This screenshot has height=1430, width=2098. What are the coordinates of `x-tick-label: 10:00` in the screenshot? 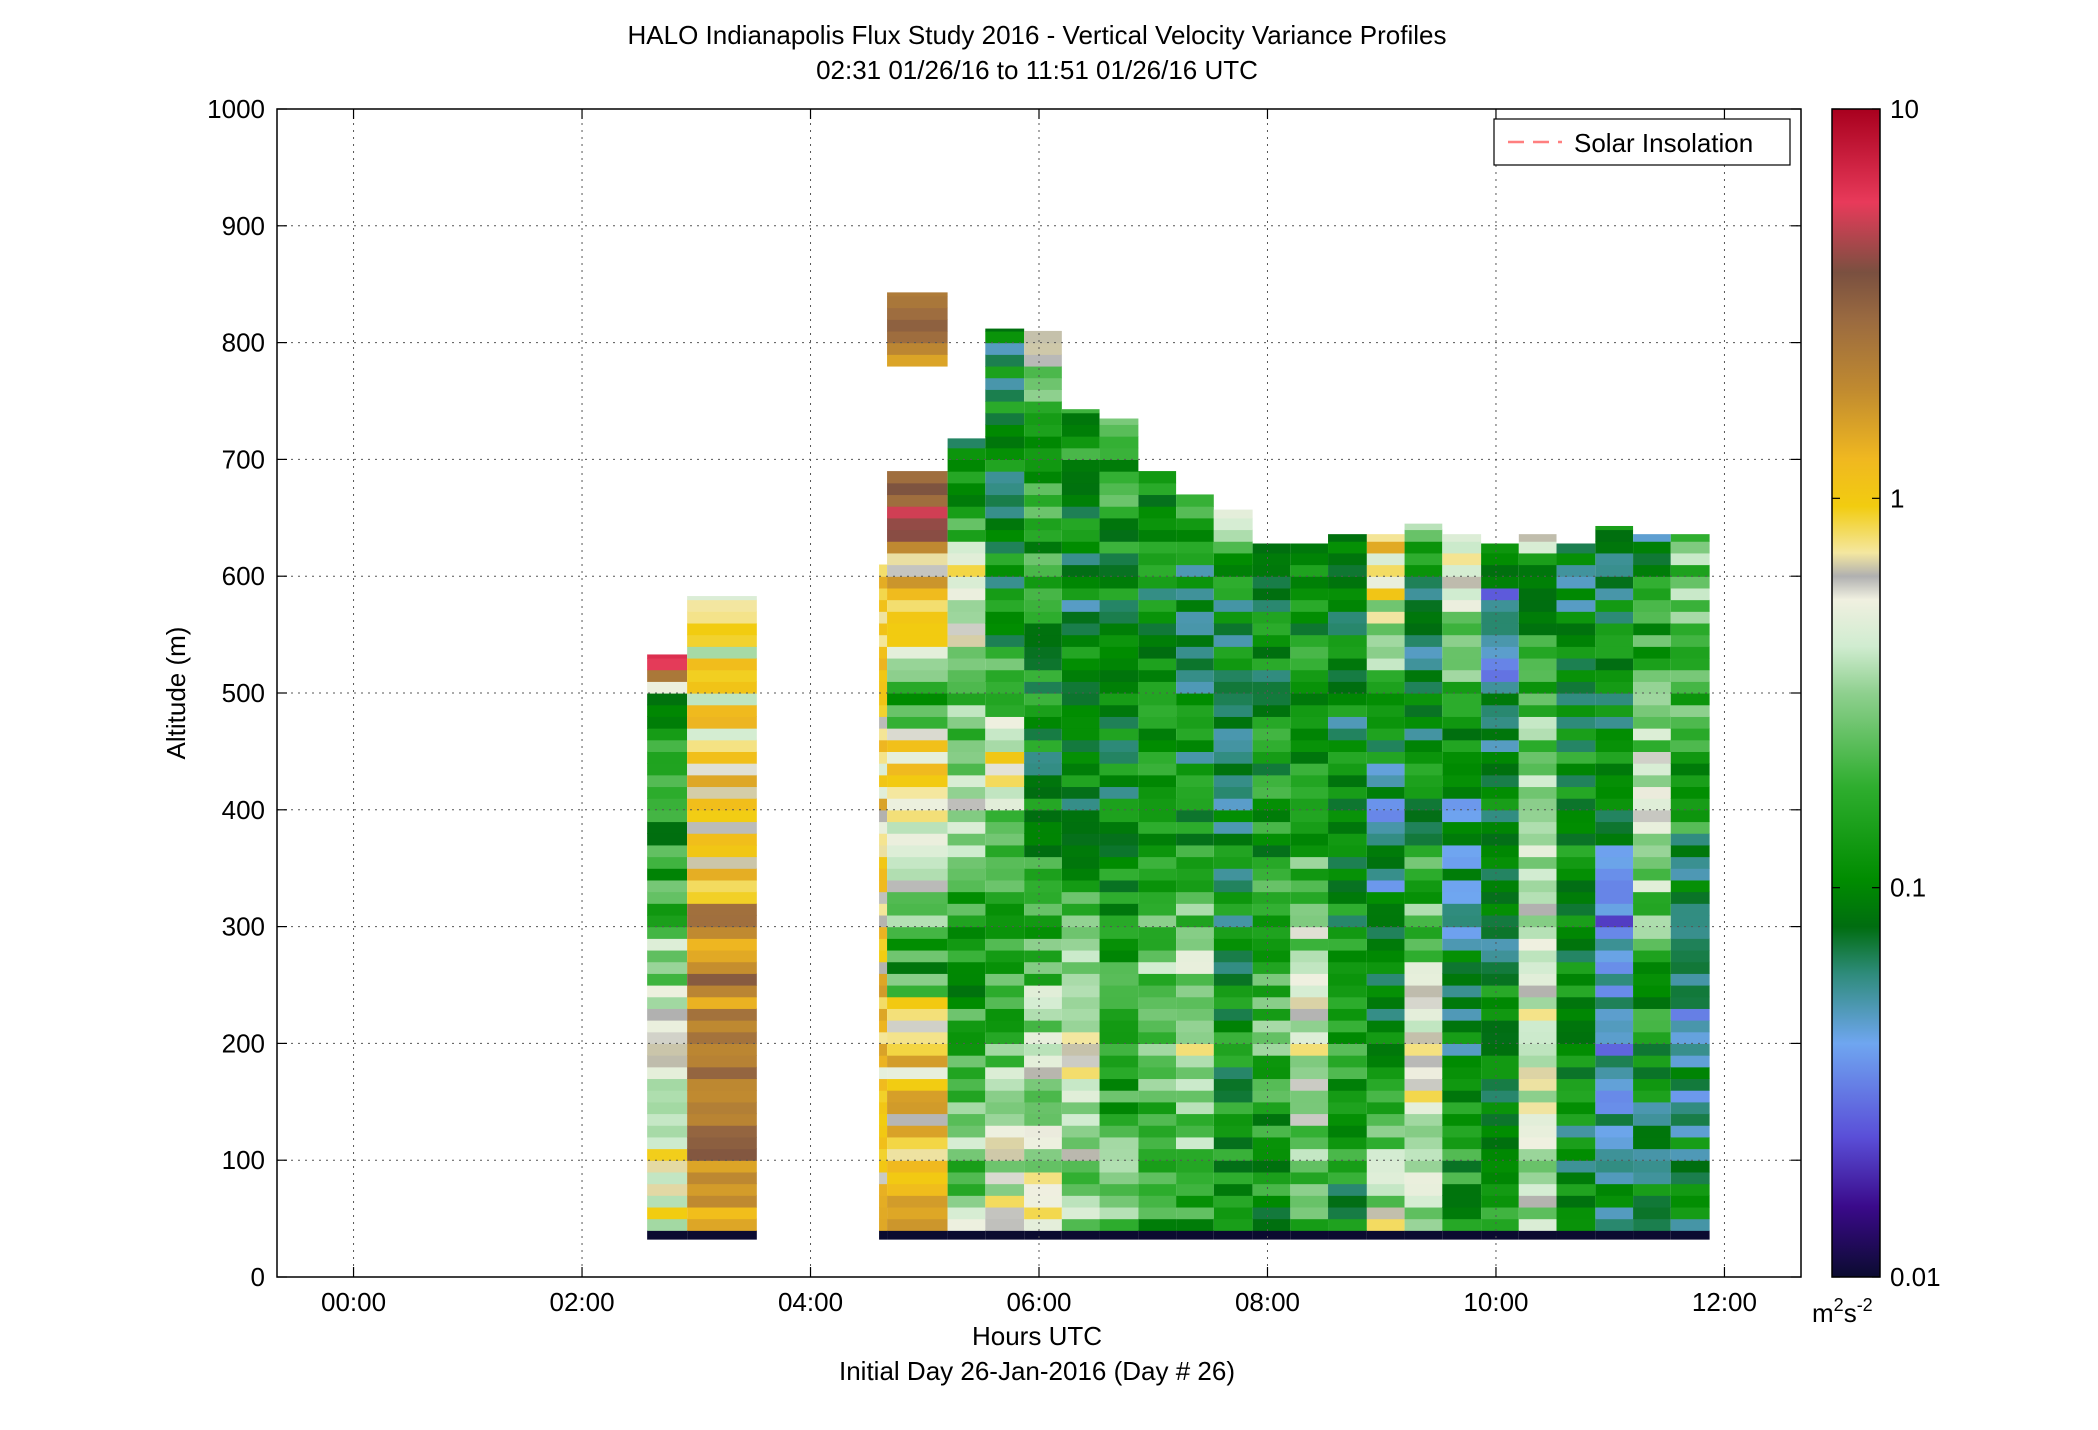 It's located at (1495, 1302).